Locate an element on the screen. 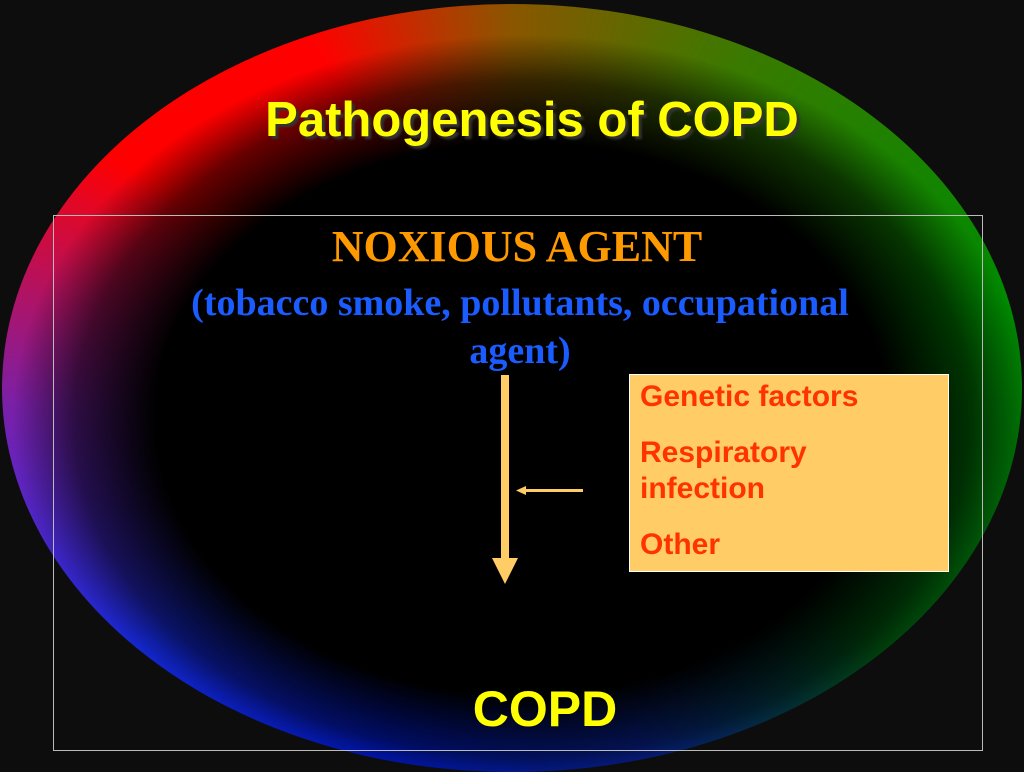 This screenshot has height=772, width=1024. factor-respiratory-infection: Respiratory infection is located at coordinates (723, 470).